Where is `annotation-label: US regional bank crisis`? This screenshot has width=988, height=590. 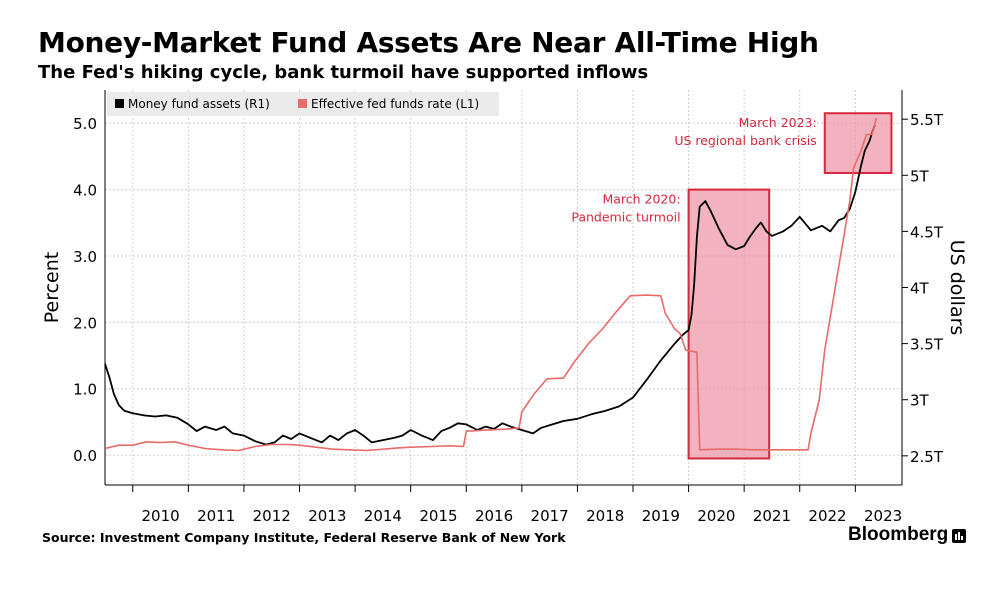
annotation-label: US regional bank crisis is located at coordinates (745, 140).